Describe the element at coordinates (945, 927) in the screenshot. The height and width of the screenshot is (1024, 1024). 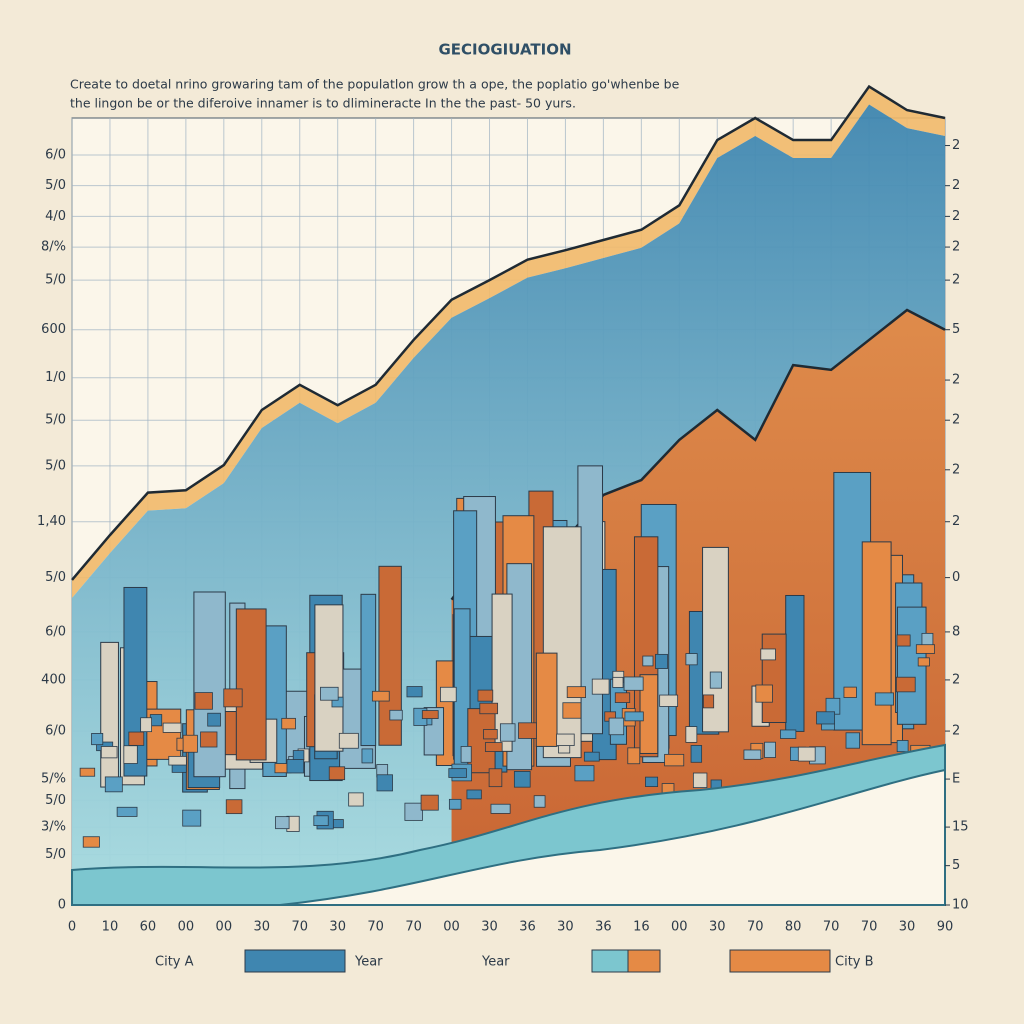
I see `x-tick-label: 90` at that location.